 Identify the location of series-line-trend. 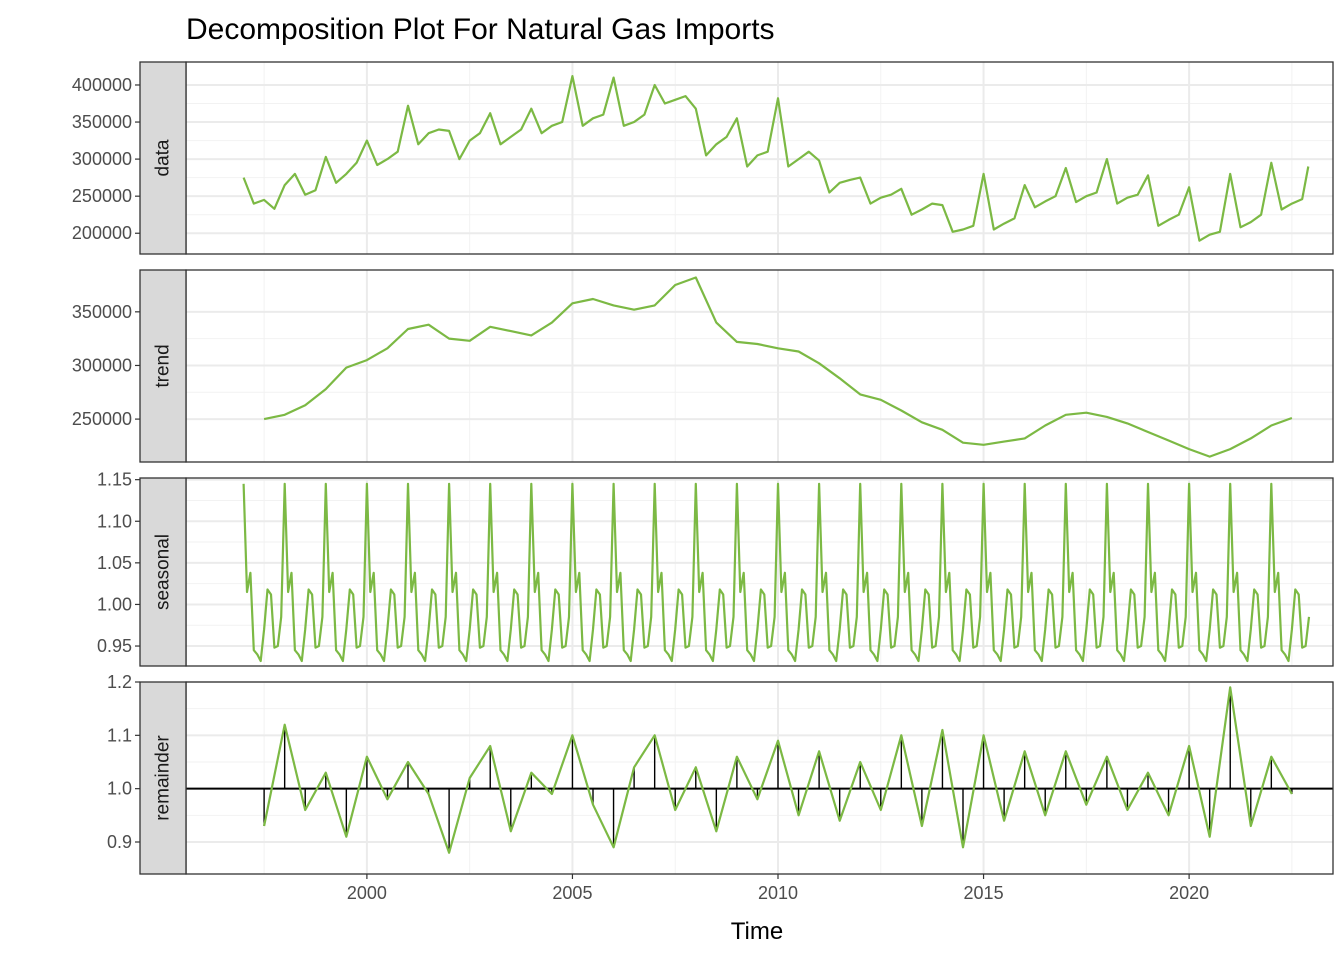
(778, 367).